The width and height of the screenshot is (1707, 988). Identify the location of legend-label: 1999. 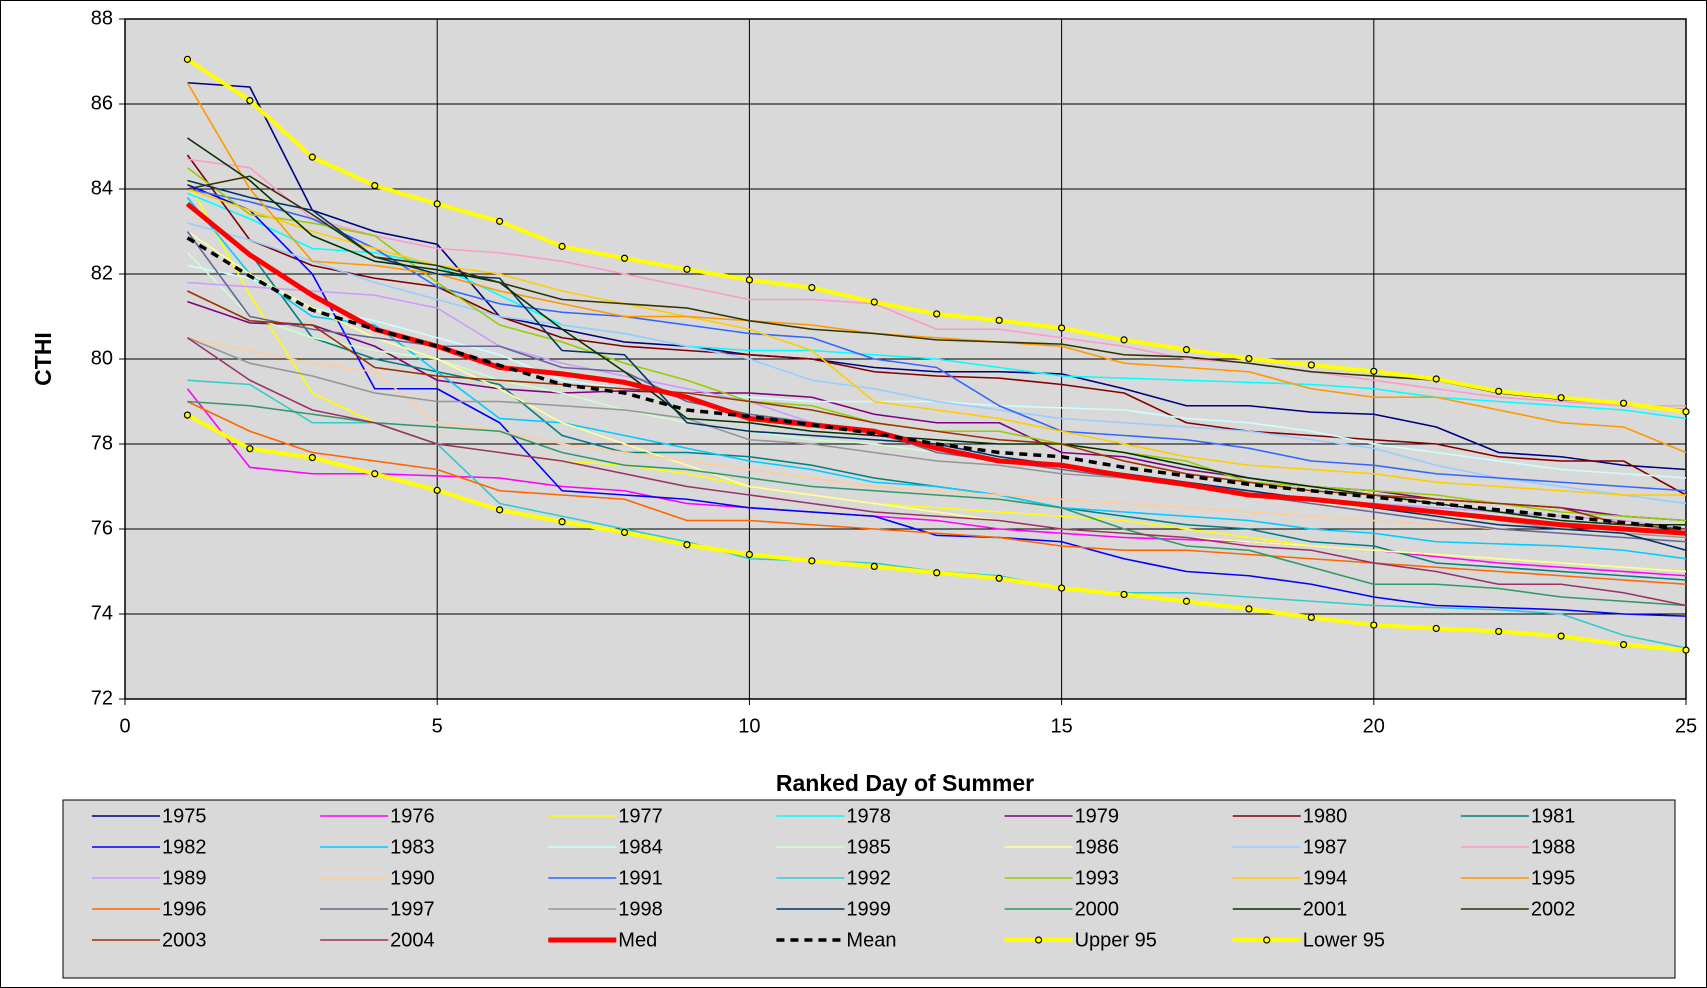
(868, 909).